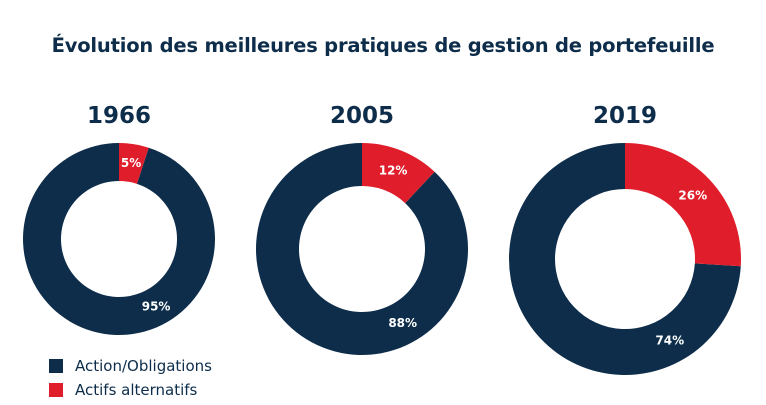 This screenshot has width=766, height=405. What do you see at coordinates (119, 116) in the screenshot?
I see `year-label-1966: 1966` at bounding box center [119, 116].